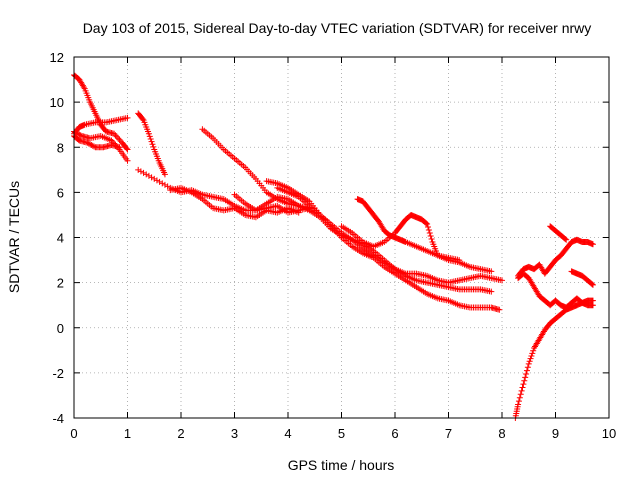 Image resolution: width=640 pixels, height=480 pixels. What do you see at coordinates (60, 192) in the screenshot?
I see `y-tick-label: 6` at bounding box center [60, 192].